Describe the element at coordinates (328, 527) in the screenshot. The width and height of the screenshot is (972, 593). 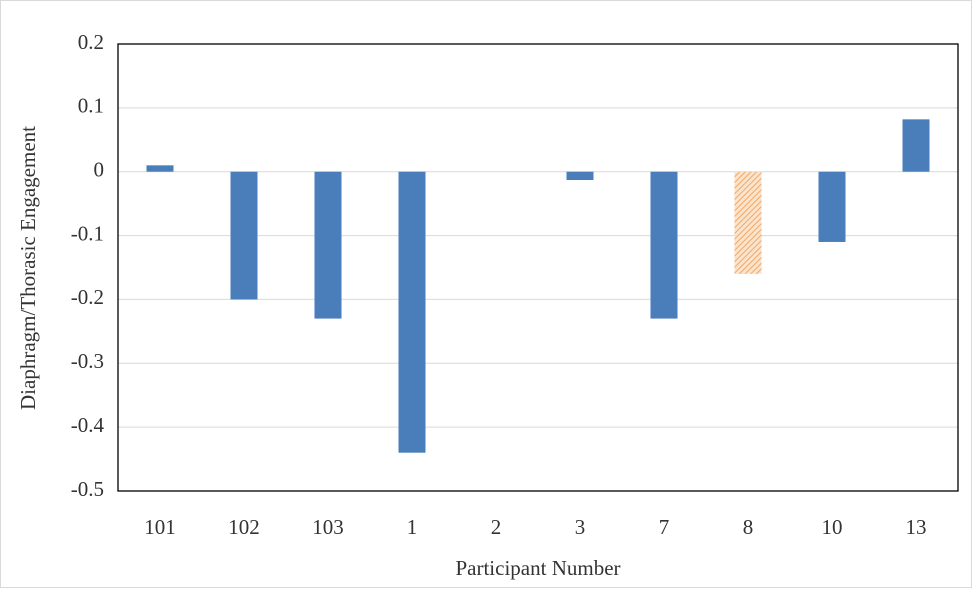
I see `x-tick-label: 103` at that location.